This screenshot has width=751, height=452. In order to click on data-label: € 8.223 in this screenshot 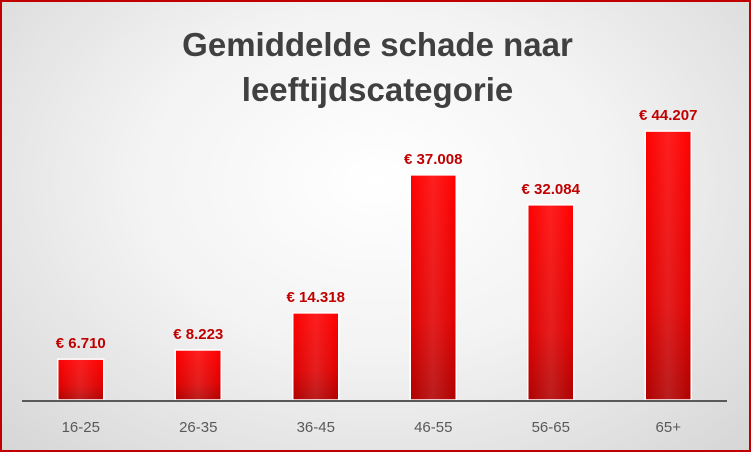, I will do `click(198, 334)`.